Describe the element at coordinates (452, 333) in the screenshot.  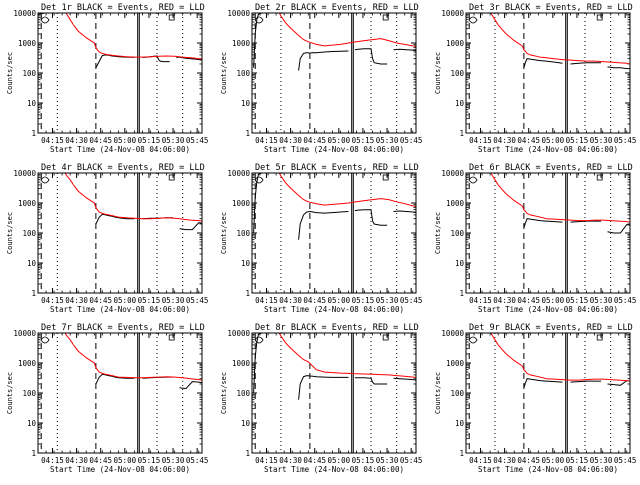
I see `y-tick-label: 10000` at that location.